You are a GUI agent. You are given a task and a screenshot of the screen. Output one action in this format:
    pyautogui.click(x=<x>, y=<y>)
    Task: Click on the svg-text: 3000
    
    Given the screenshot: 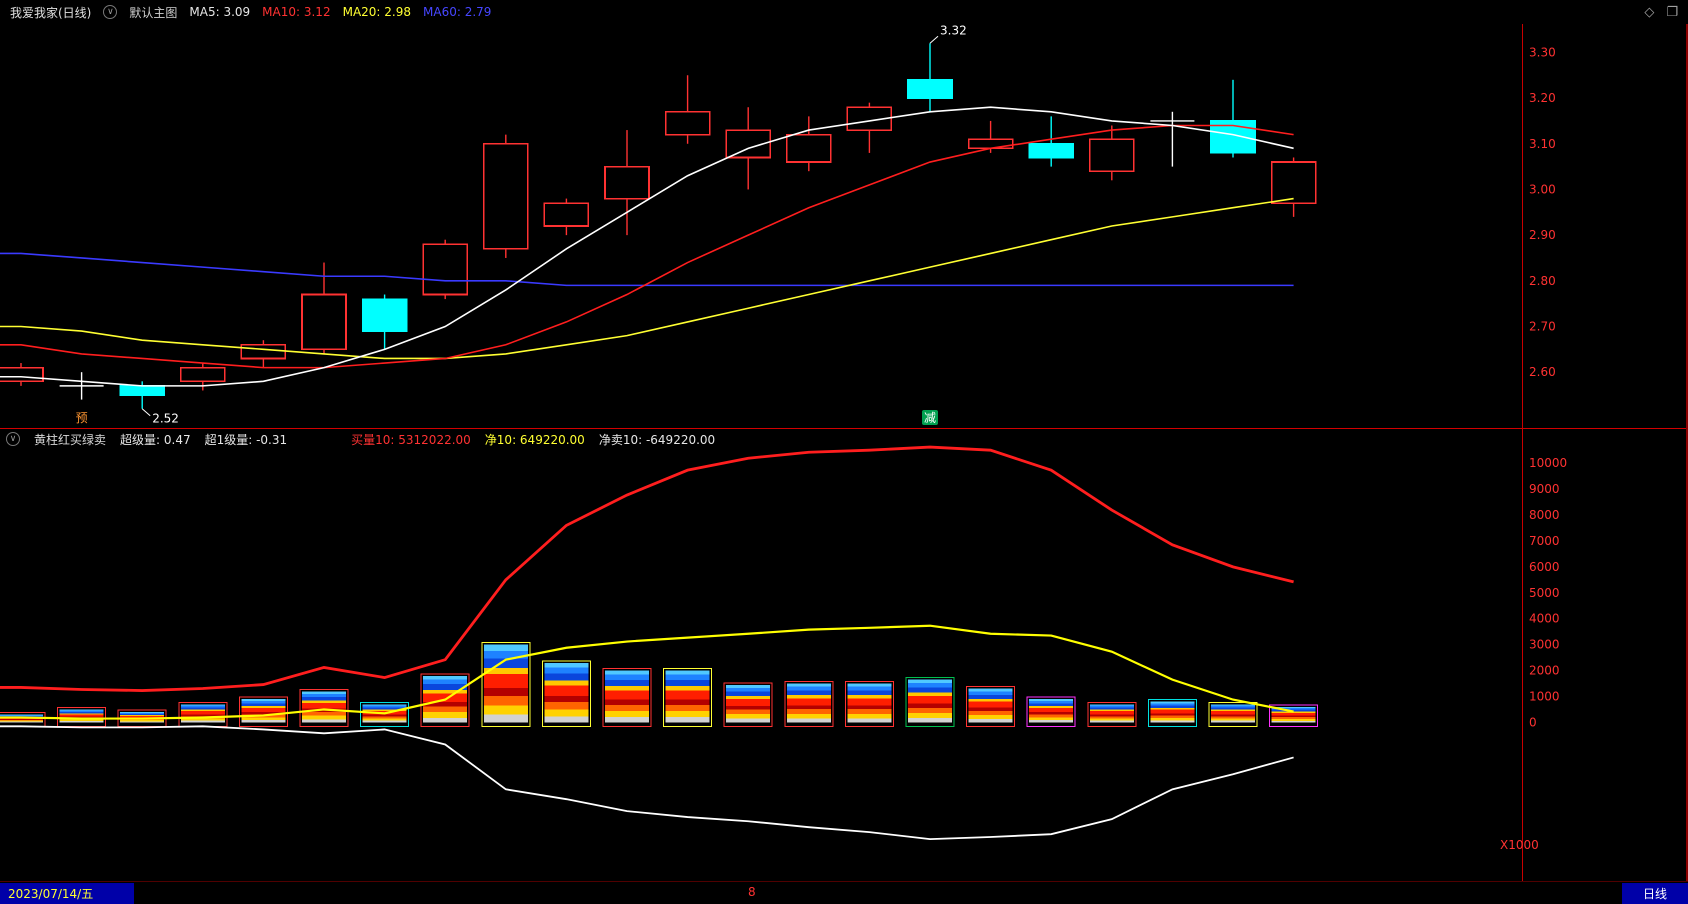 What is the action you would take?
    pyautogui.click(x=1544, y=645)
    